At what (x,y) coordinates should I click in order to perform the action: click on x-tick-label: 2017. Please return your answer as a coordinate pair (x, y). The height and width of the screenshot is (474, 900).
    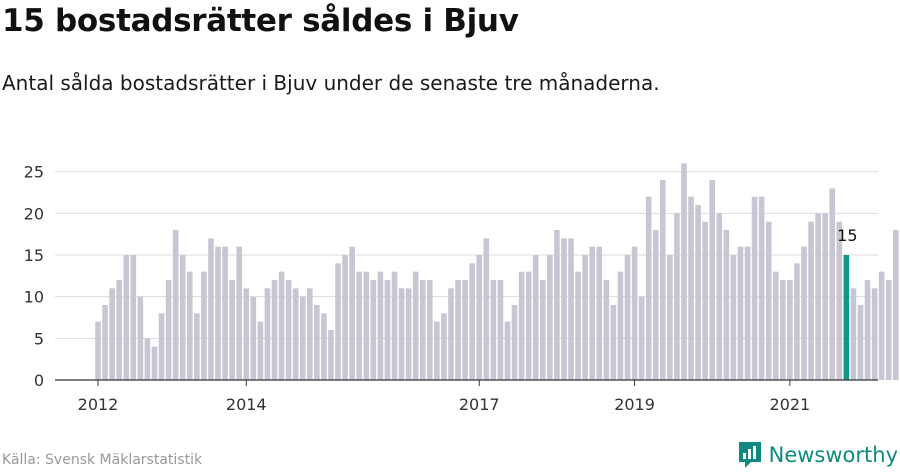
    Looking at the image, I should click on (479, 404).